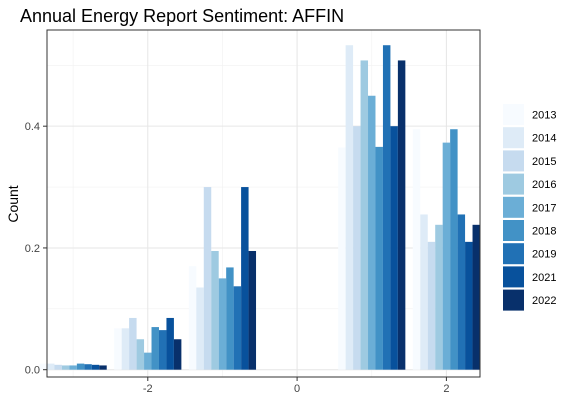  I want to click on legend: 2013 2014 2015 2016 2017 2018 2019 2021 2022, so click(529, 207).